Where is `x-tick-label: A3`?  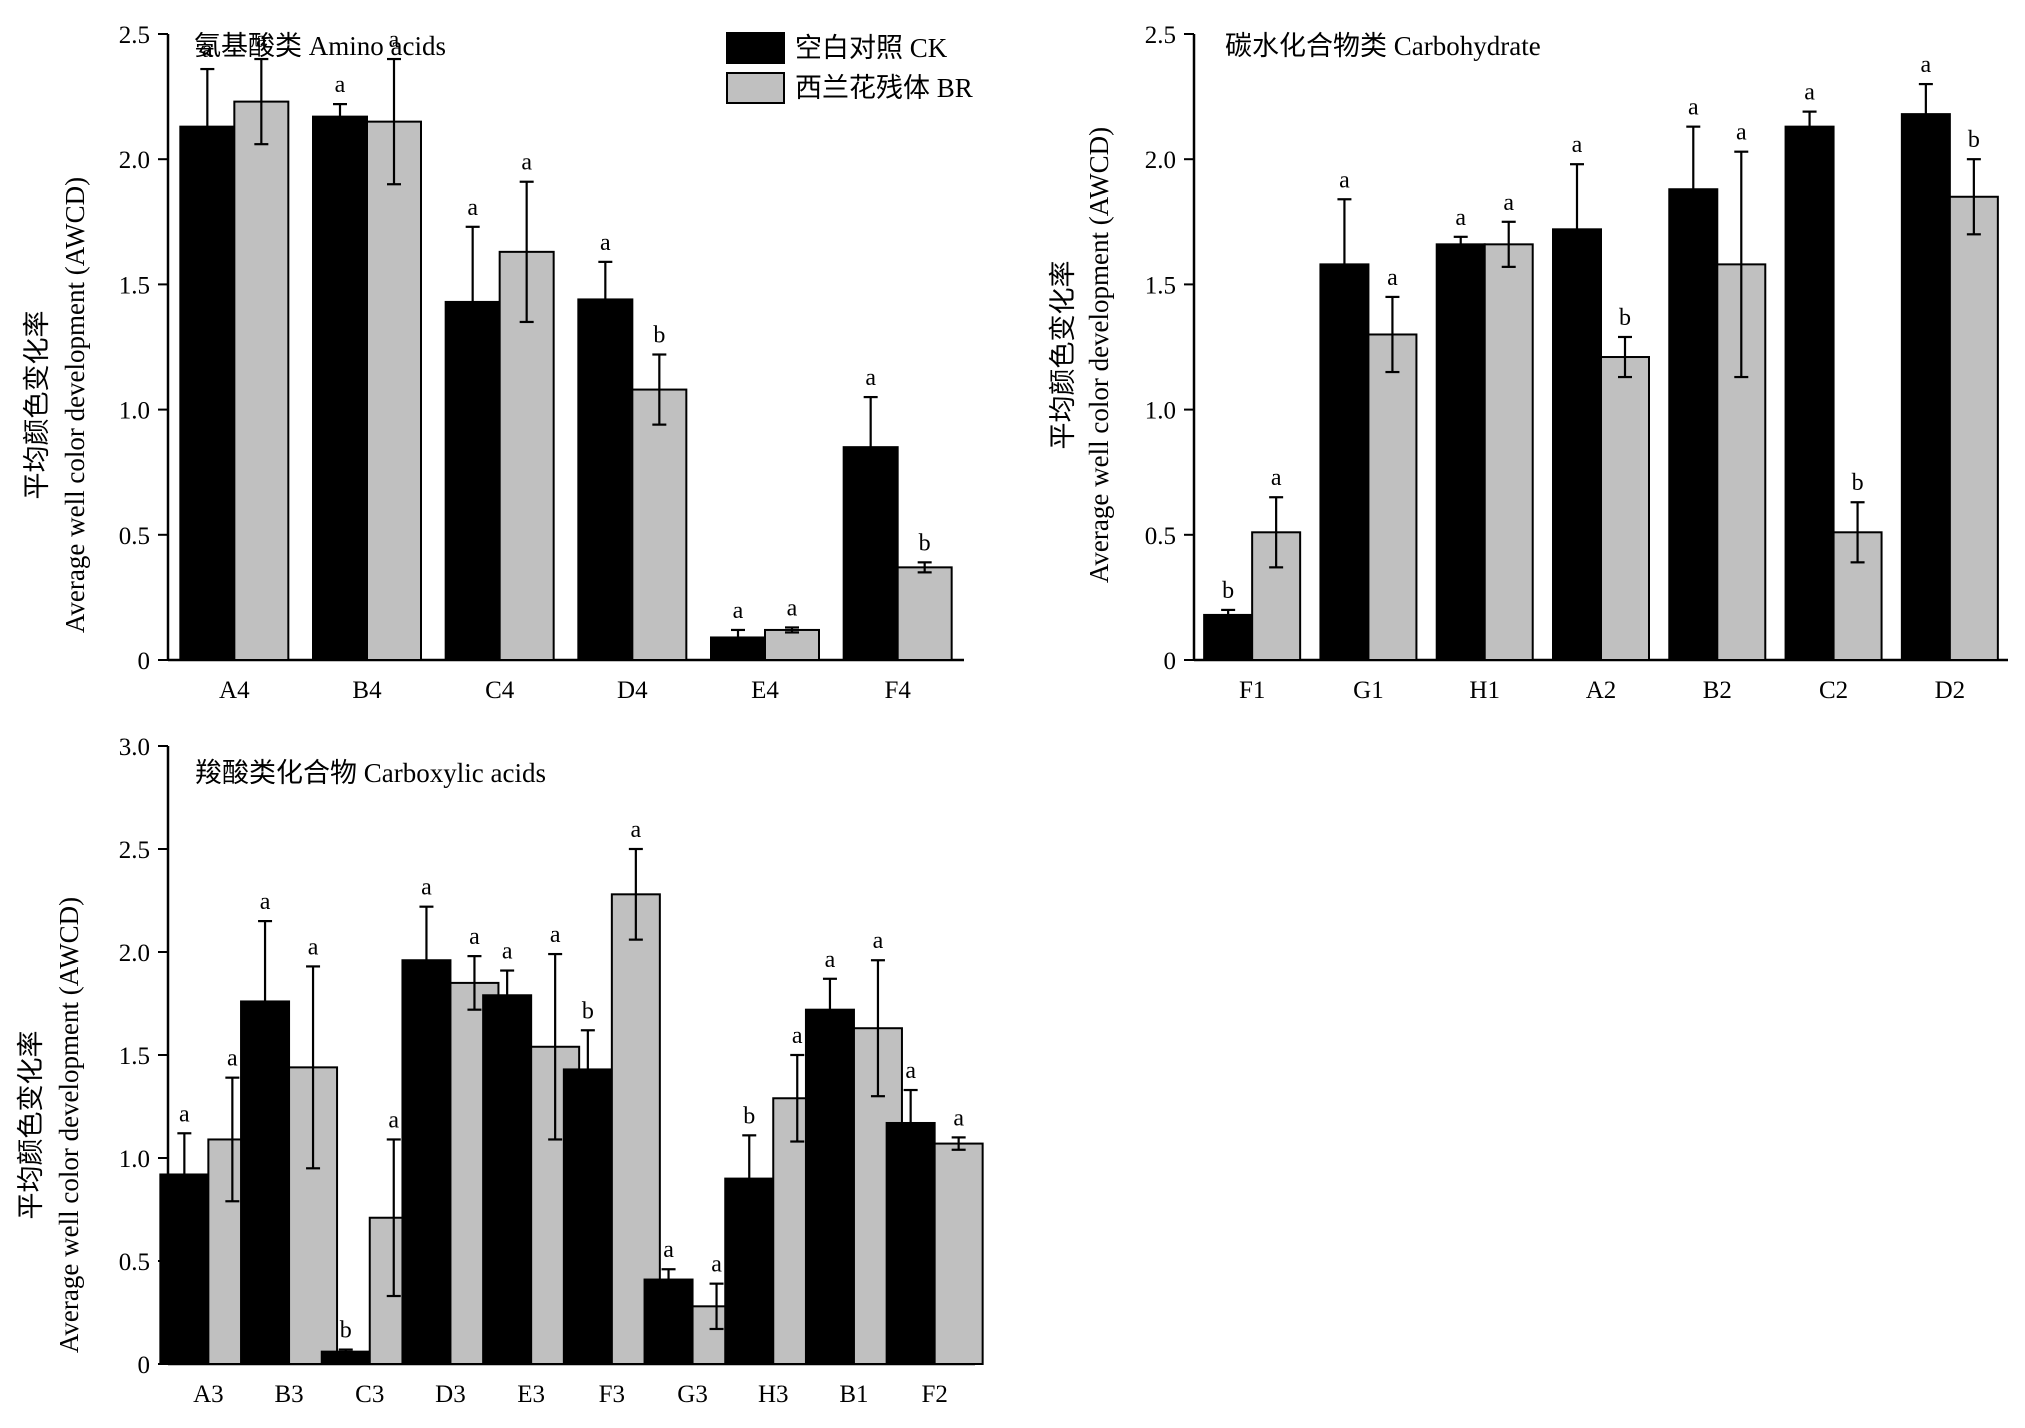 x-tick-label: A3 is located at coordinates (208, 1394).